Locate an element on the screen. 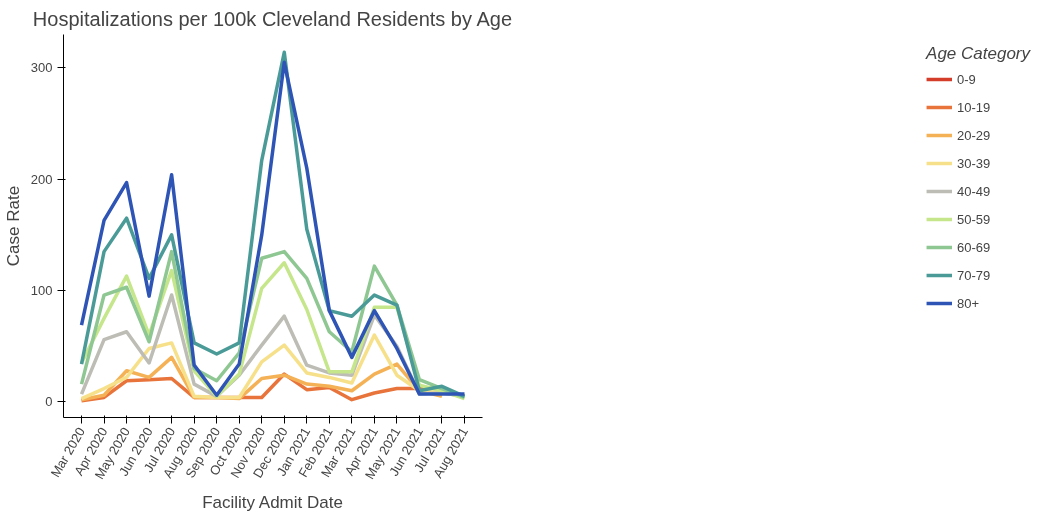 The width and height of the screenshot is (1046, 523). y-tick-label: 0 is located at coordinates (49, 402).